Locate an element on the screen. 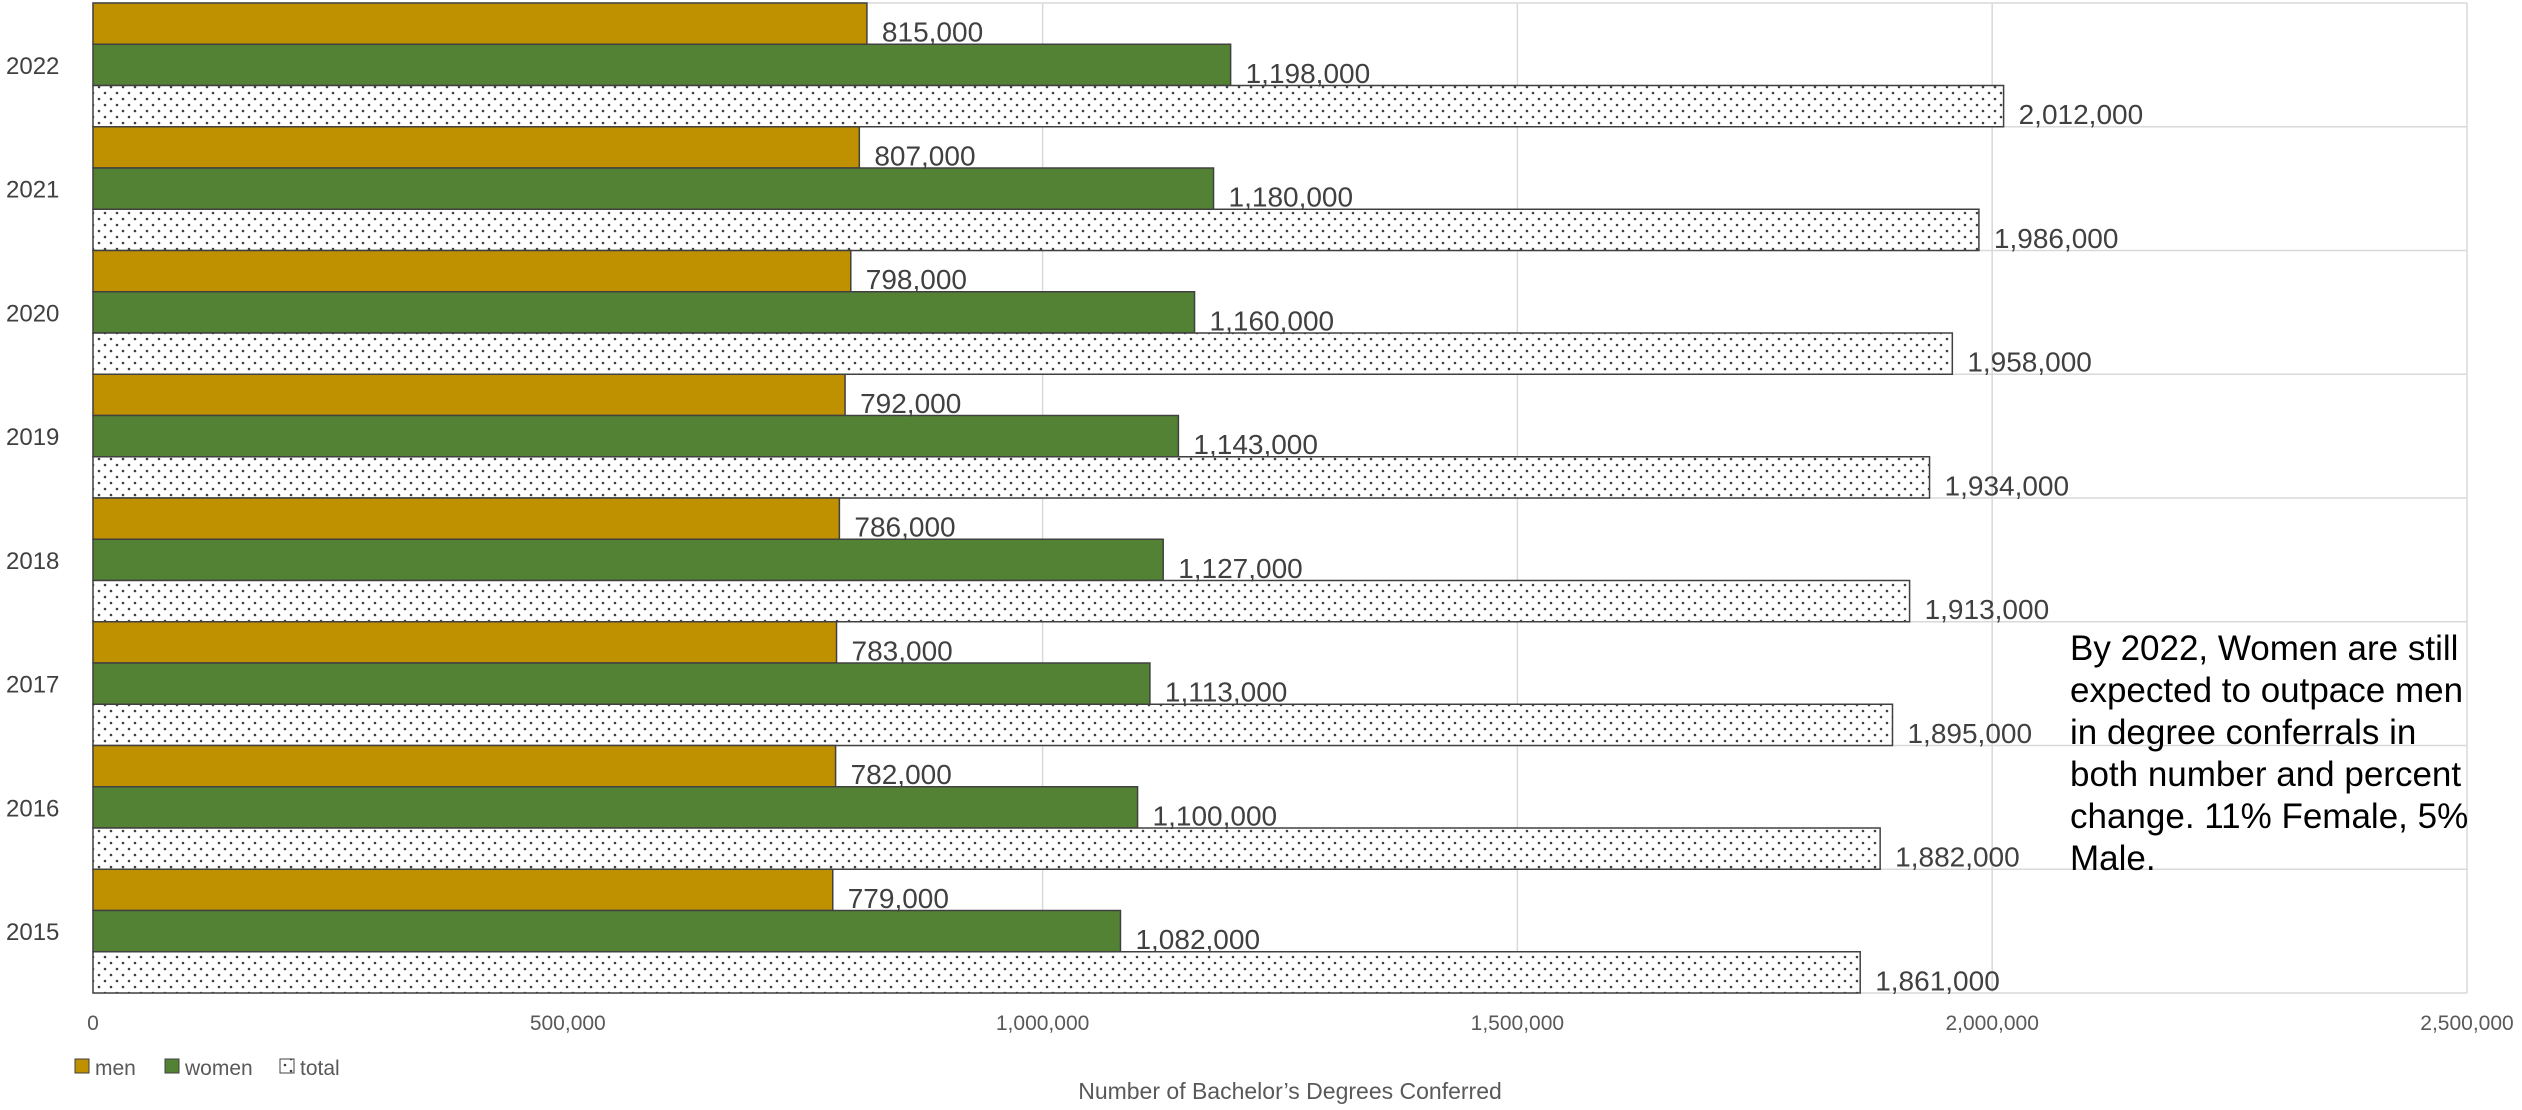 This screenshot has height=1110, width=2522. bar-women-2021 is located at coordinates (653, 188).